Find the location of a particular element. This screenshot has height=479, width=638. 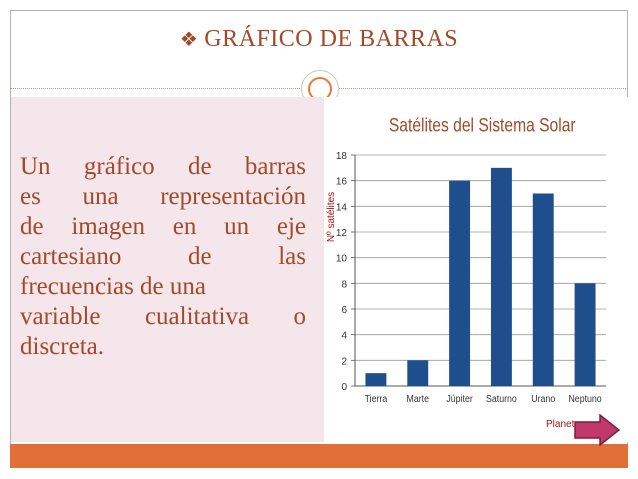

y-tick-label: 12 is located at coordinates (342, 233).